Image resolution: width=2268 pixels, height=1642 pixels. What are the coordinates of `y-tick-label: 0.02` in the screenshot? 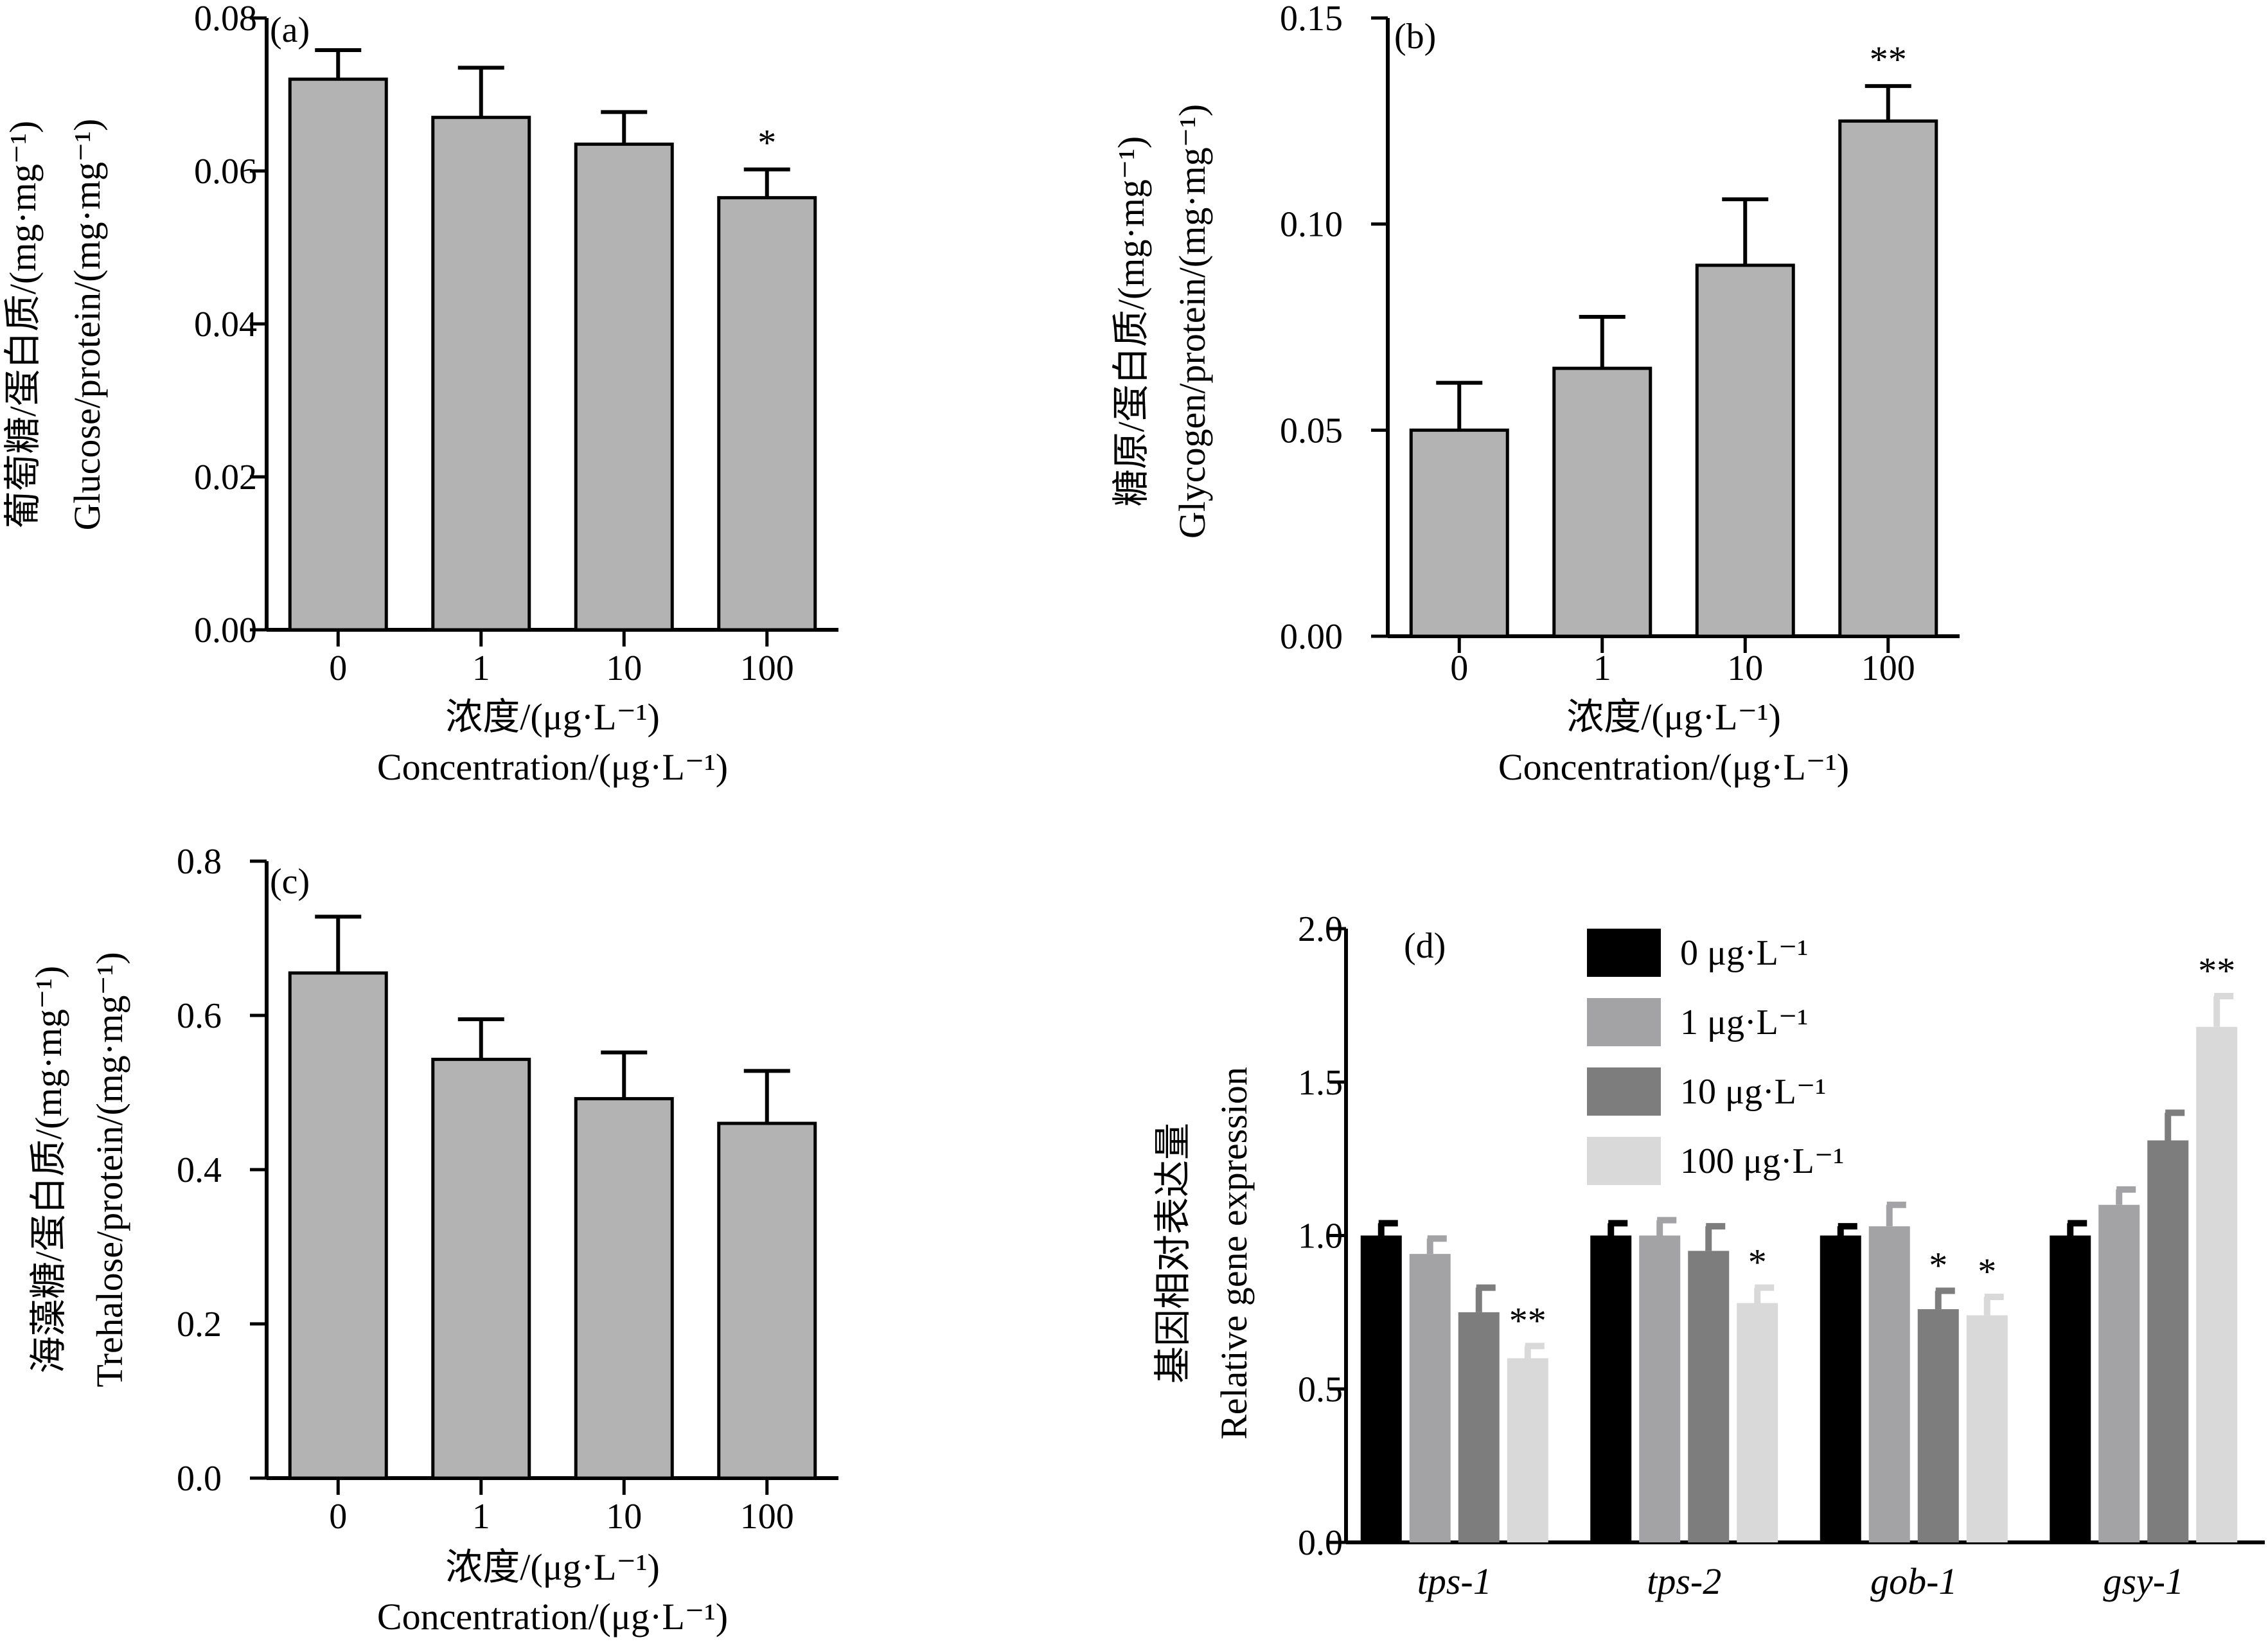 It's located at (225, 478).